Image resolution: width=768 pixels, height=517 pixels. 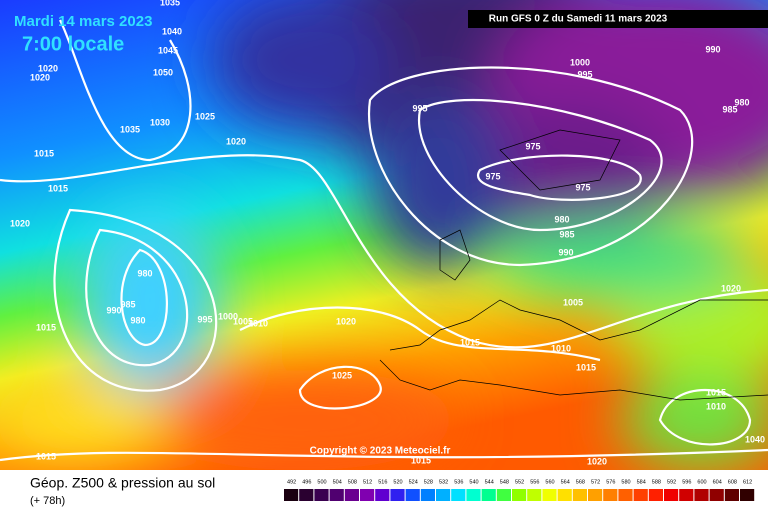 What do you see at coordinates (610, 482) in the screenshot?
I see `scale-label: 576` at bounding box center [610, 482].